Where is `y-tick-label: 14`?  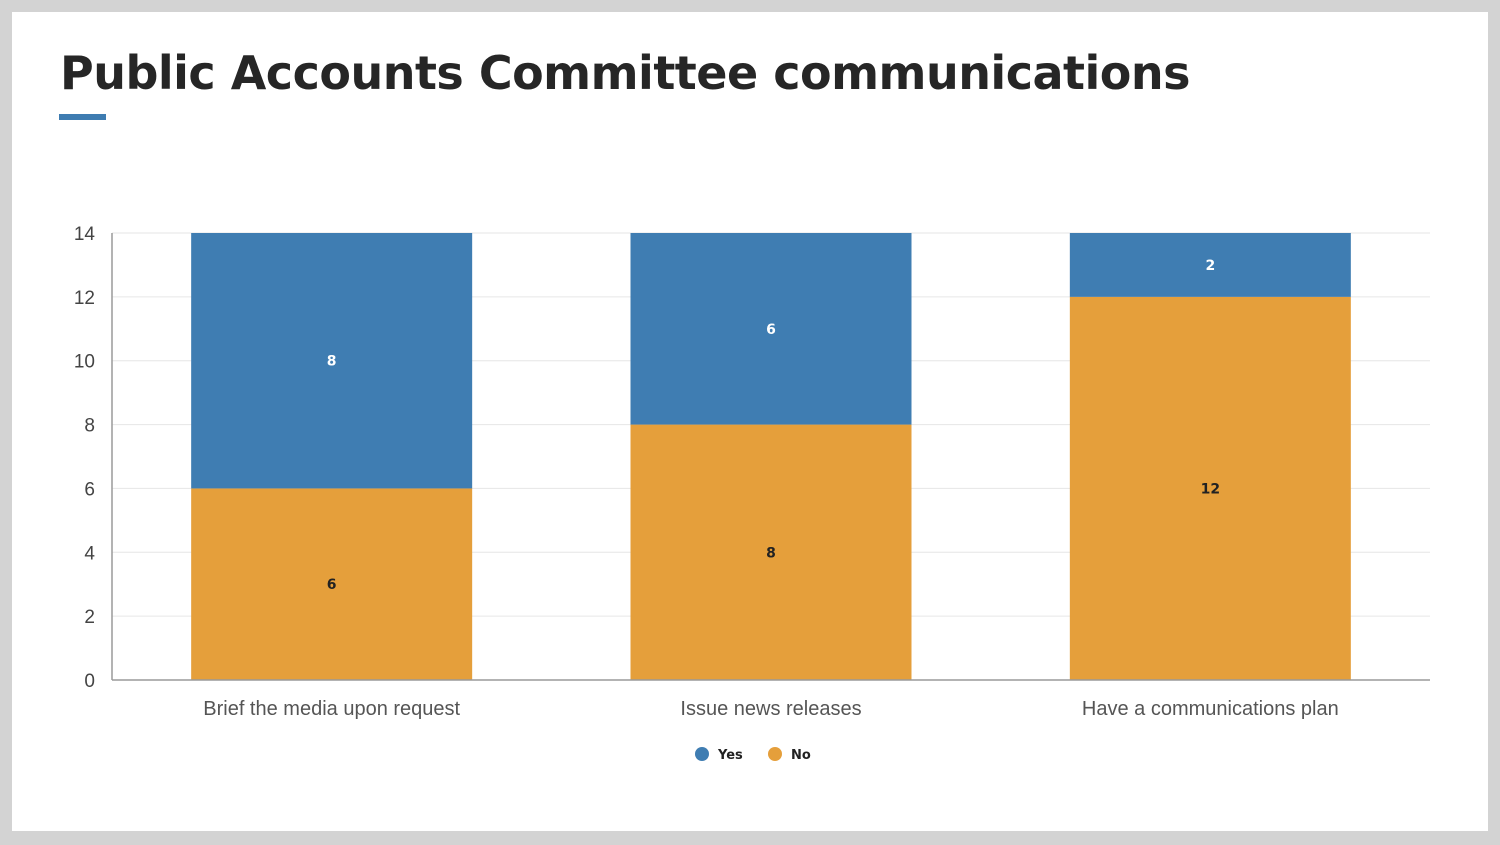
y-tick-label: 14 is located at coordinates (85, 234).